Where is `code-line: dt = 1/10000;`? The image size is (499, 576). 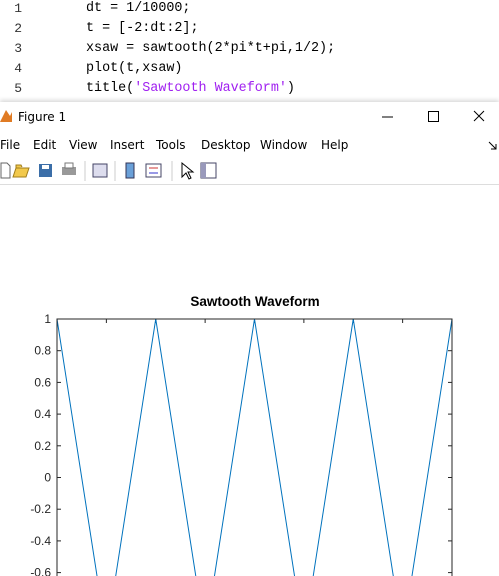
code-line: dt = 1/10000; is located at coordinates (138, 8).